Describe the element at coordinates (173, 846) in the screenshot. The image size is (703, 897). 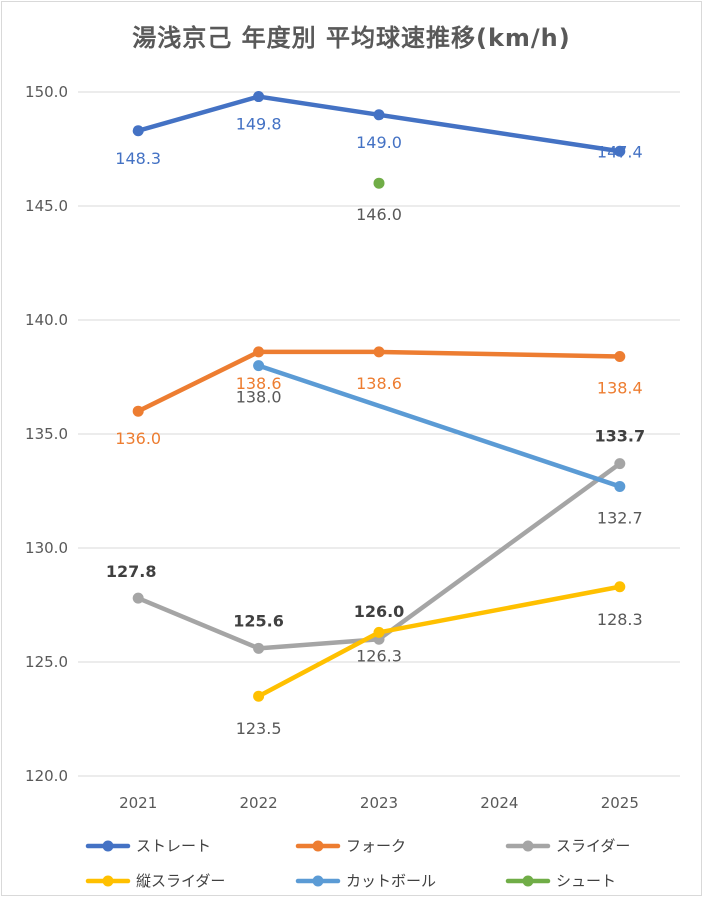
I see `legend-label: ストレート` at that location.